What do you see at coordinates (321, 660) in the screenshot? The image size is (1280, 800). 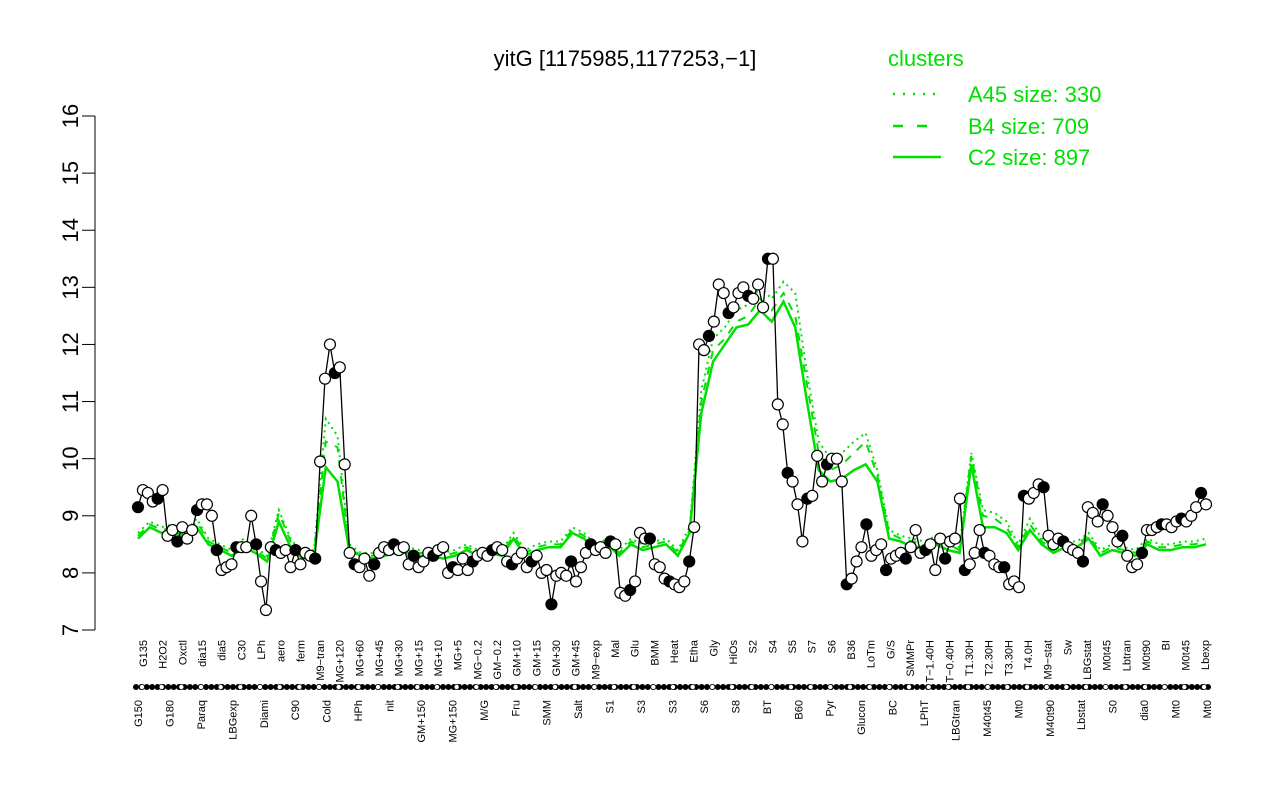 I see `x-tick-label: M9−tran` at bounding box center [321, 660].